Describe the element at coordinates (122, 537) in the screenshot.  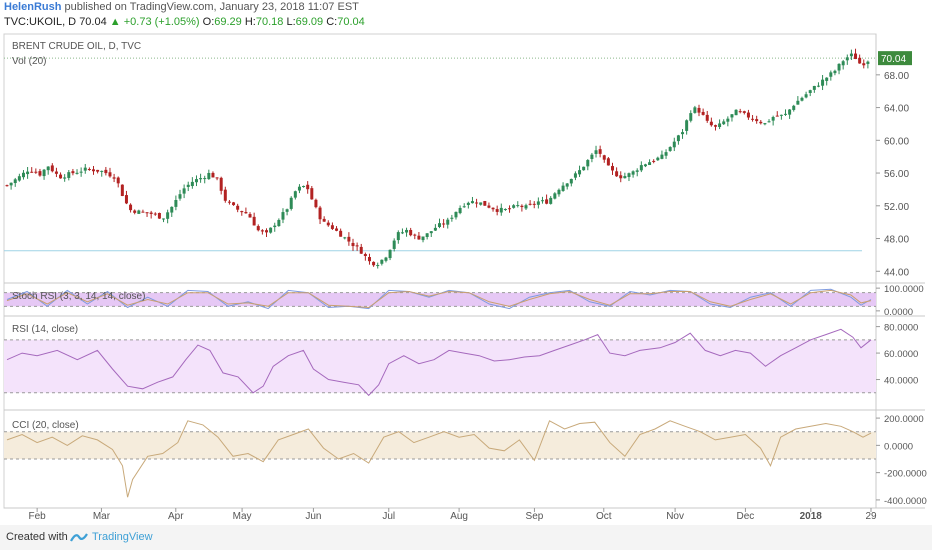
I see `tradingview-brand: TradingView` at that location.